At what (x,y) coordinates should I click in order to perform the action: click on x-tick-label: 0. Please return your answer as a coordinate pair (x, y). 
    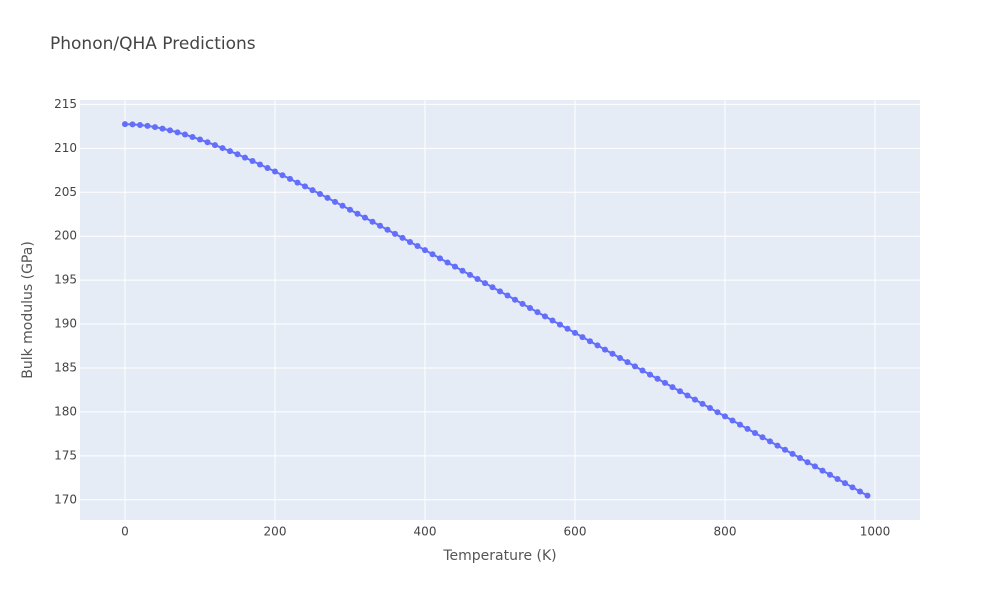
    Looking at the image, I should click on (125, 532).